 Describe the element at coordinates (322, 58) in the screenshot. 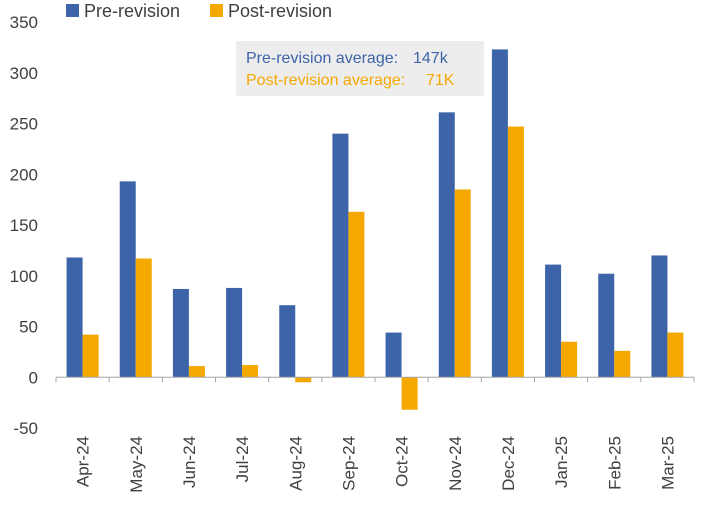

I see `annotation-pre-label: Pre-revision average:` at that location.